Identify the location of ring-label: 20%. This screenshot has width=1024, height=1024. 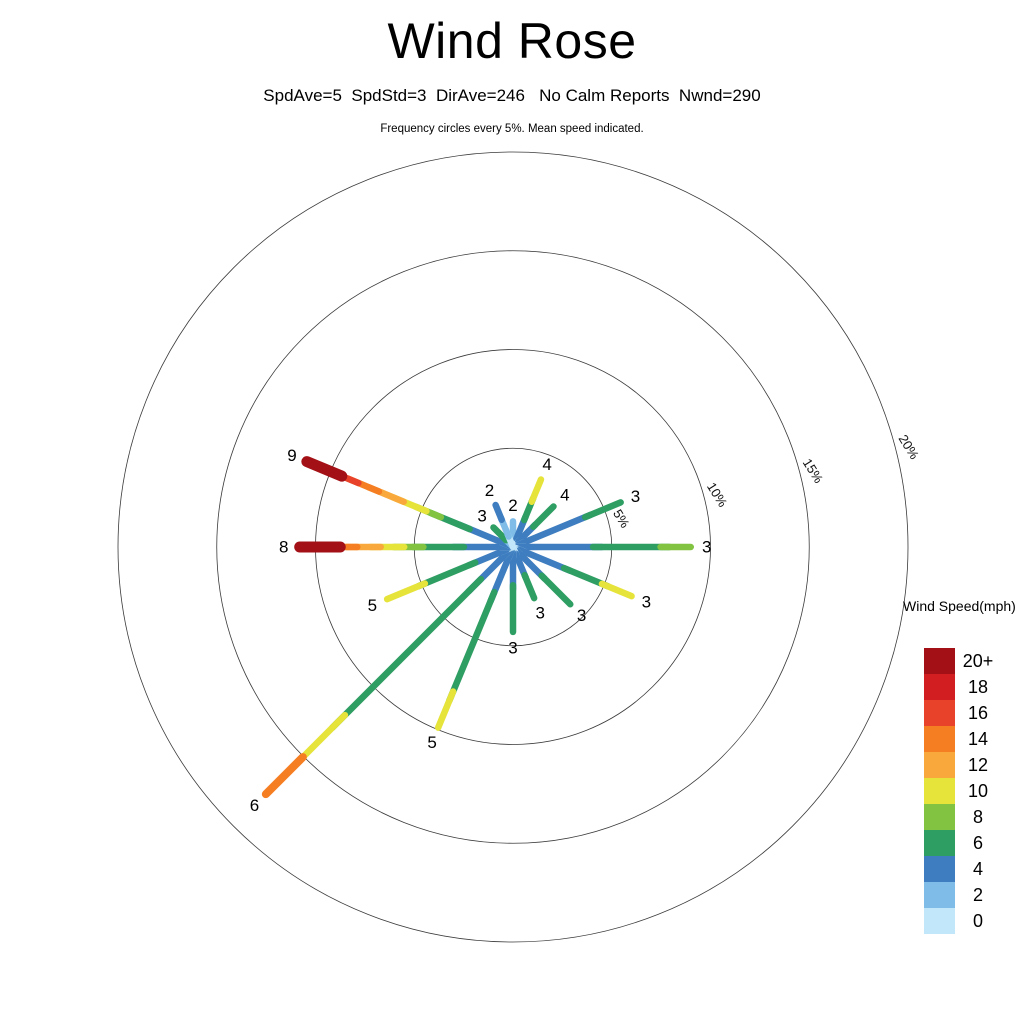
(909, 447).